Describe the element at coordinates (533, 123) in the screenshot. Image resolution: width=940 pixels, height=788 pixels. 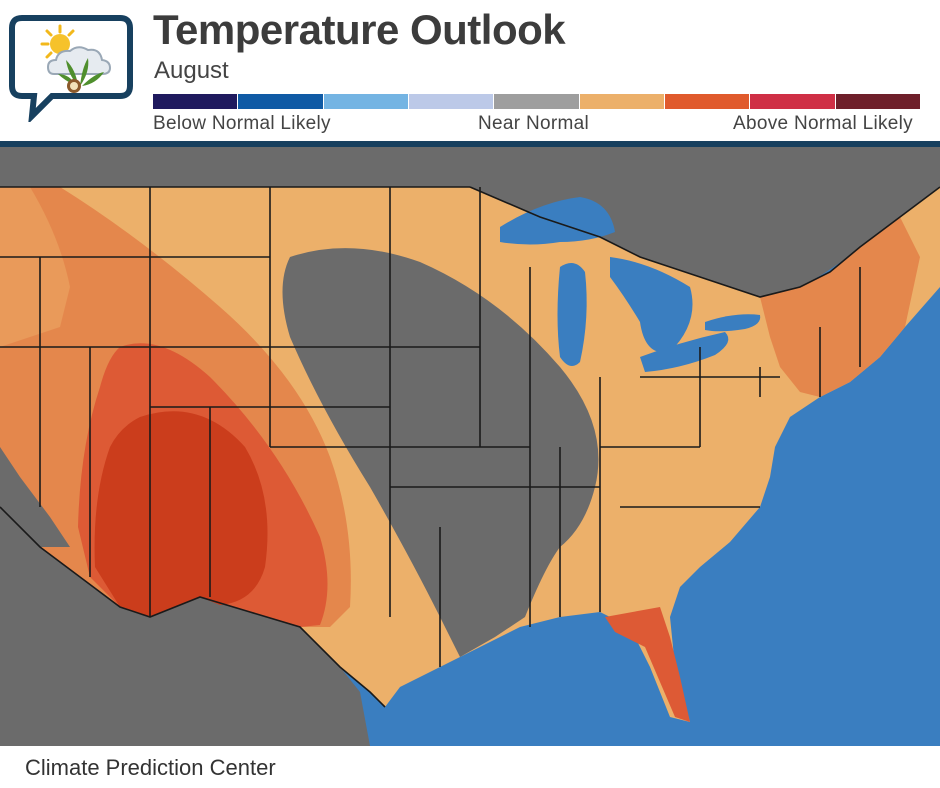
I see `legend-label-near: Near Normal` at that location.